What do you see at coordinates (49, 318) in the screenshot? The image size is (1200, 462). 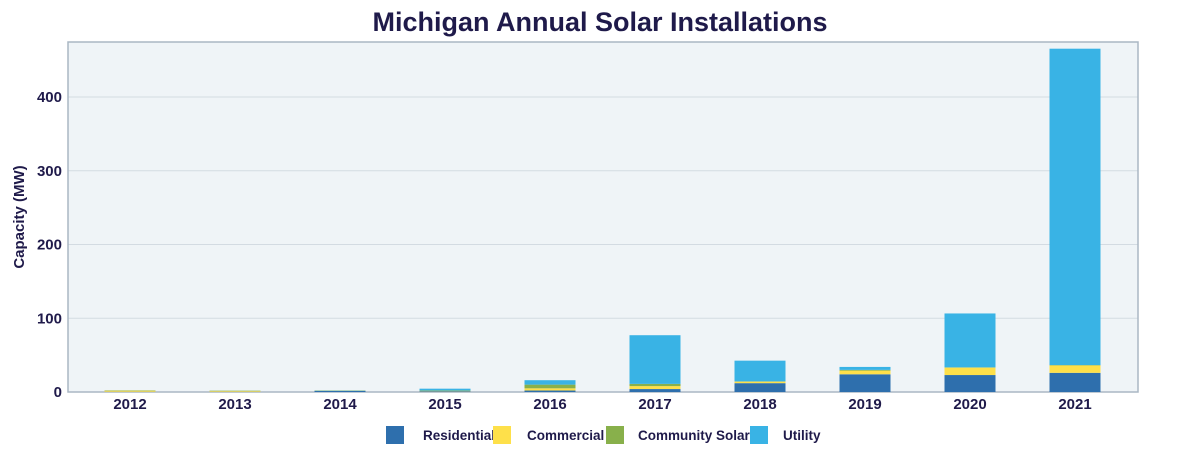 I see `y-tick-label: 100` at bounding box center [49, 318].